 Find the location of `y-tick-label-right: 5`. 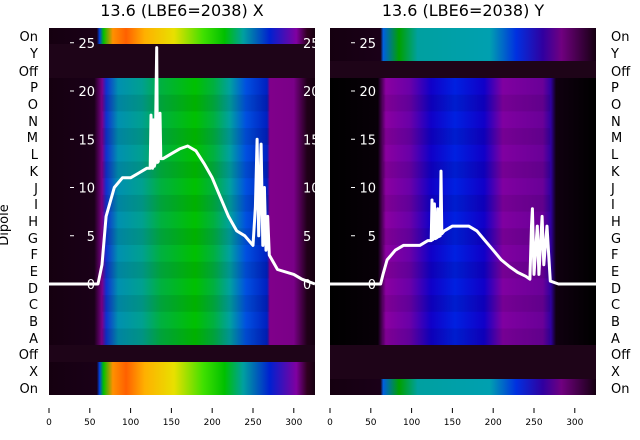

y-tick-label-right: 5 is located at coordinates (307, 237).